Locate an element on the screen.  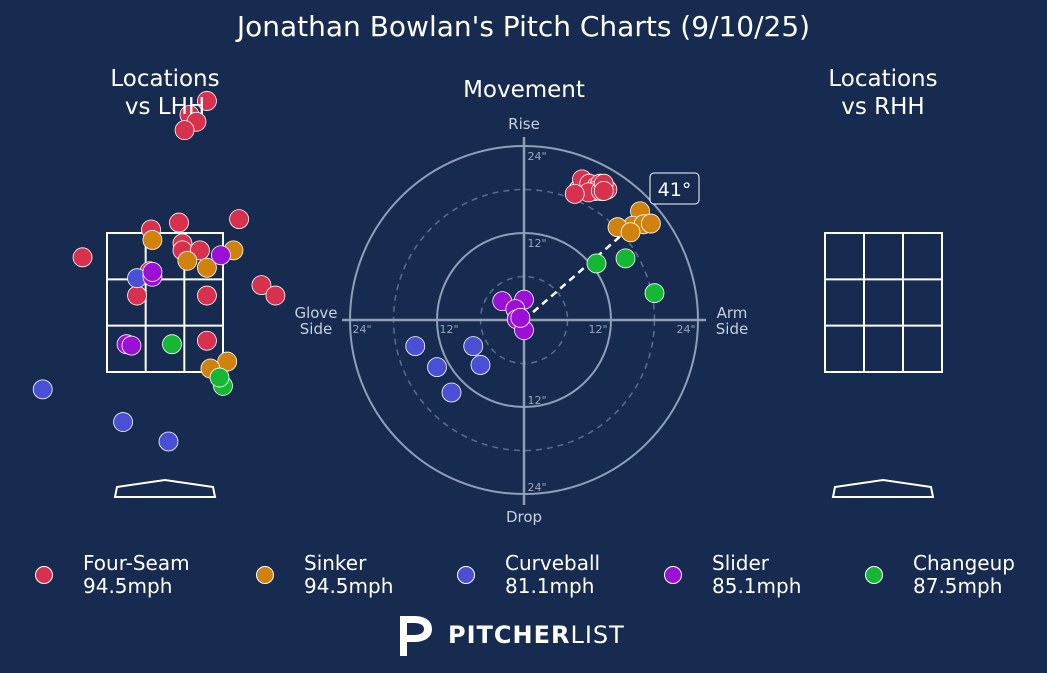
legend-pitch-name: Sinker is located at coordinates (335, 563).